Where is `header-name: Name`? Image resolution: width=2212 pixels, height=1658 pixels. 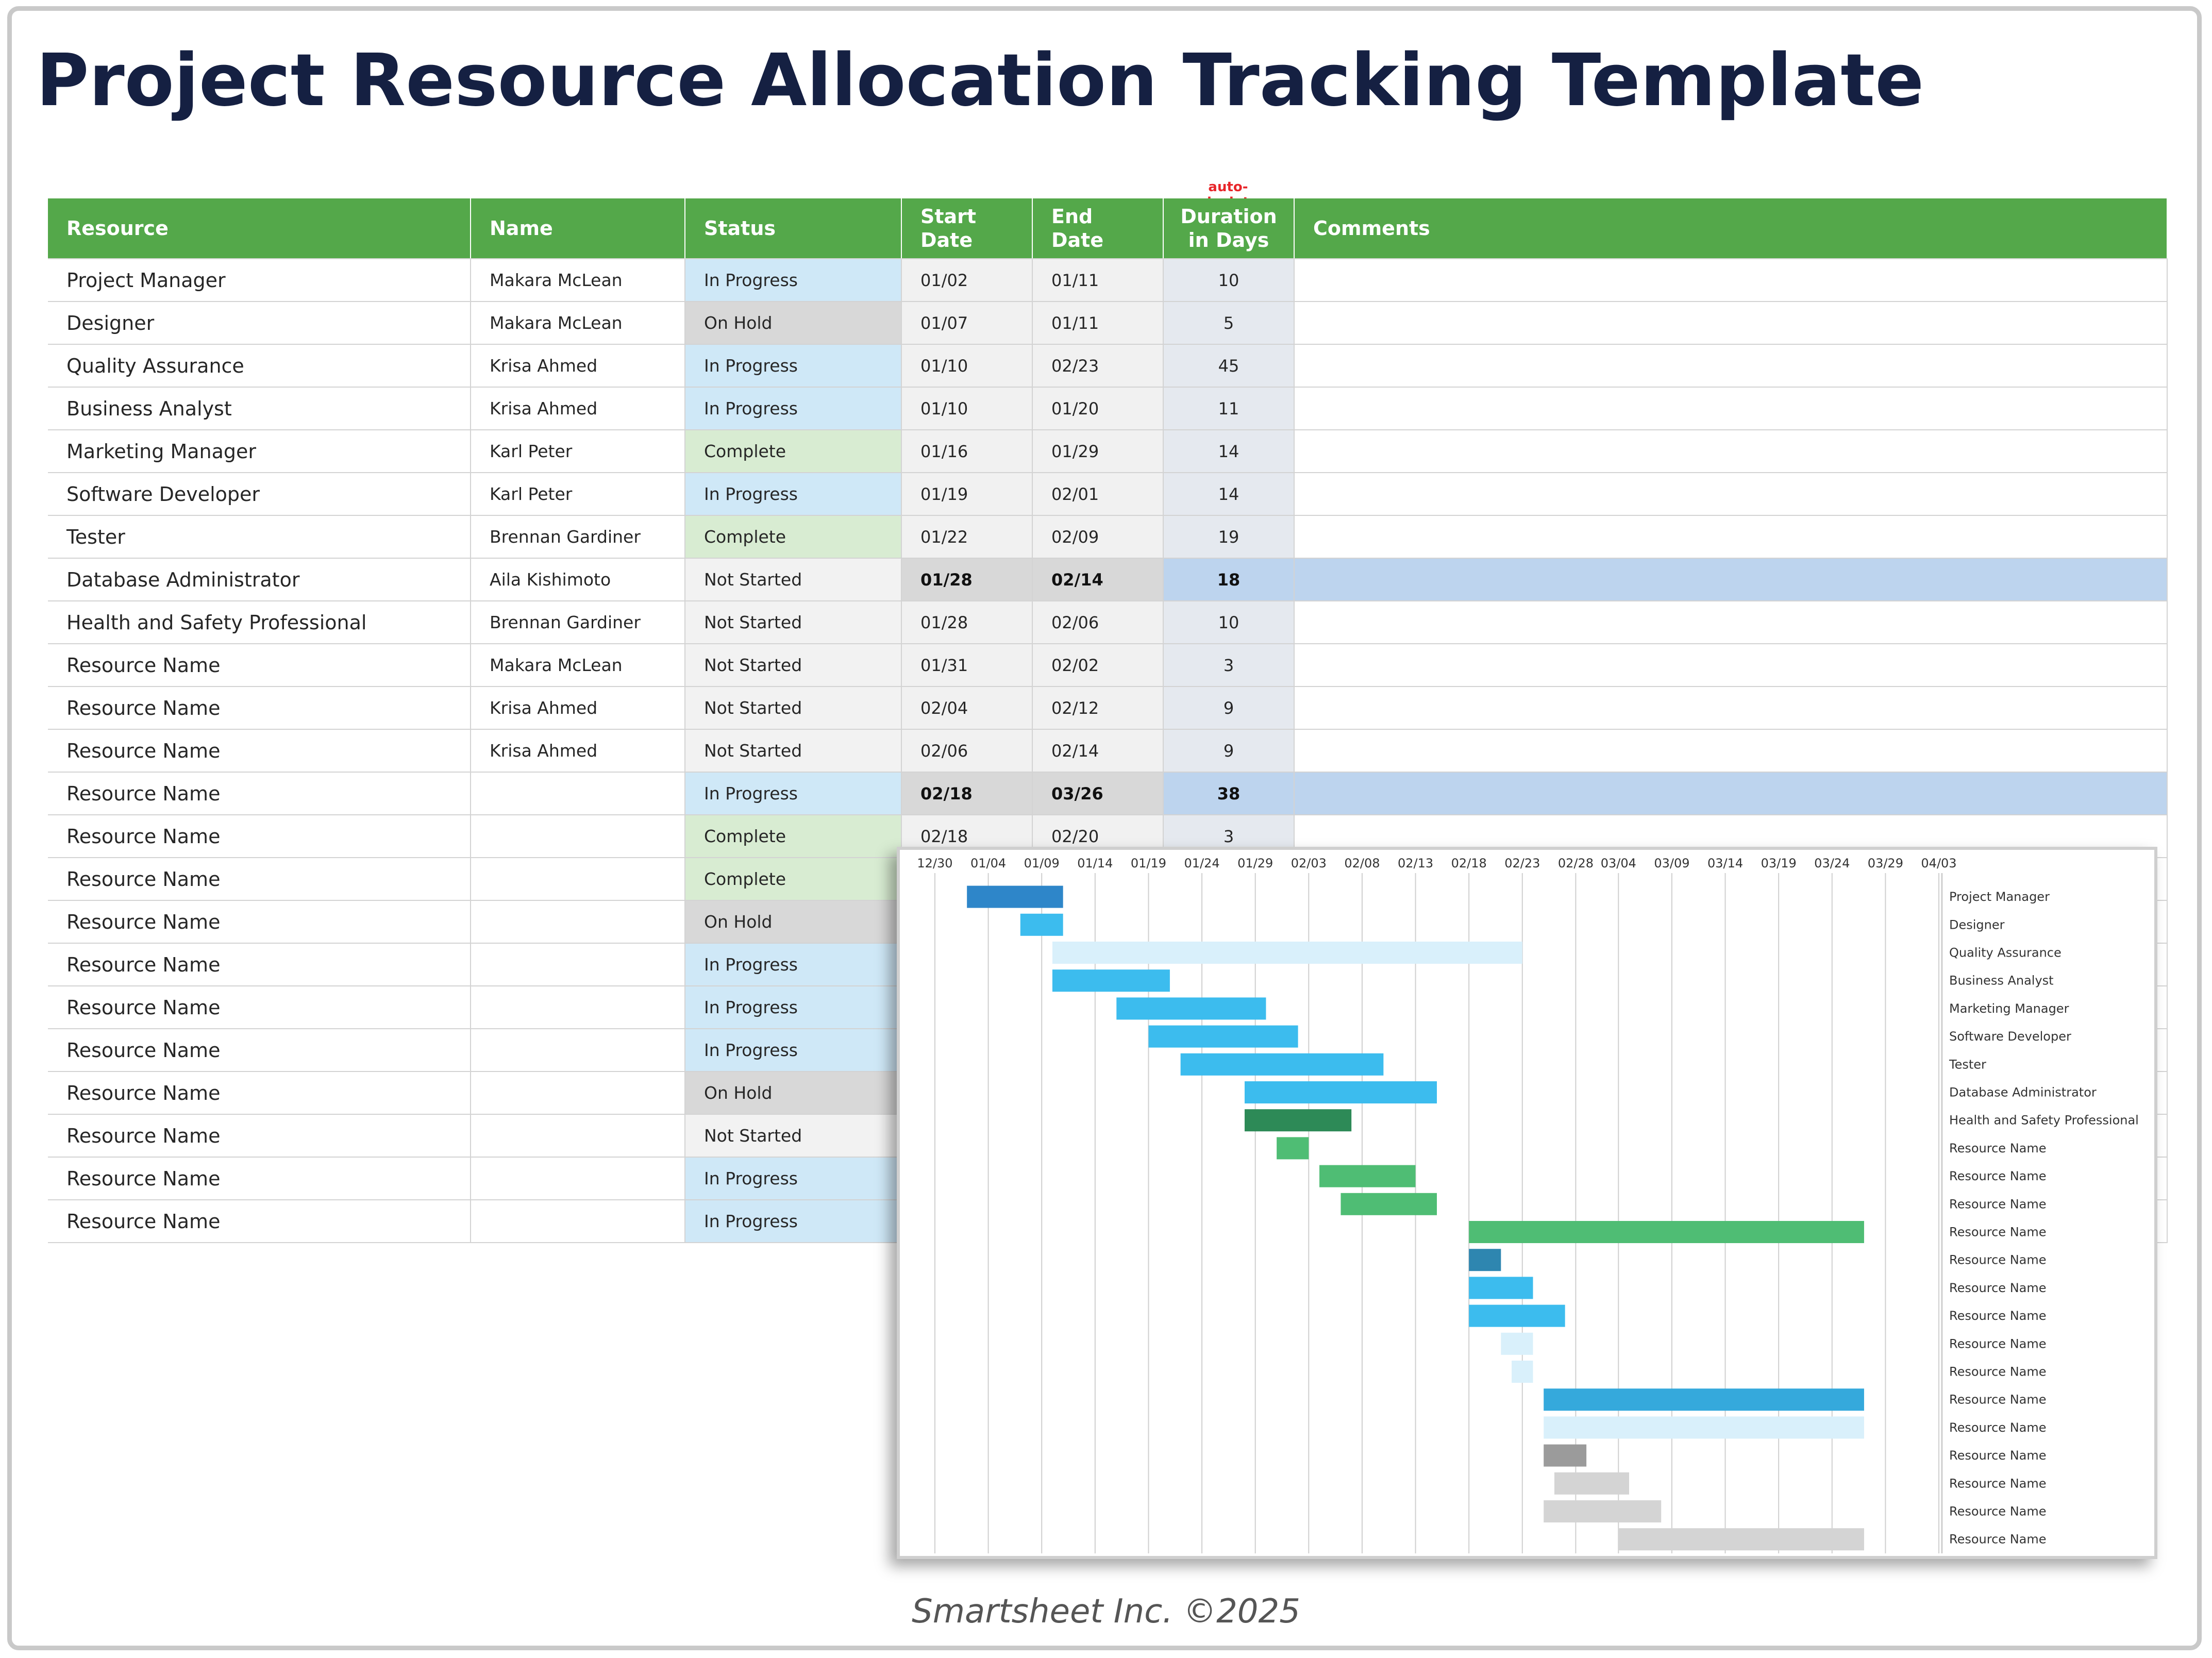 header-name: Name is located at coordinates (578, 229).